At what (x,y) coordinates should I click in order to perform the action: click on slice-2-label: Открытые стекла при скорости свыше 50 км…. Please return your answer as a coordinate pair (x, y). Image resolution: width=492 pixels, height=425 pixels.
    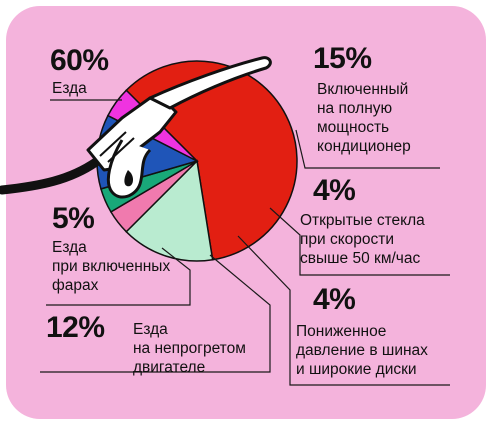
    Looking at the image, I should click on (362, 239).